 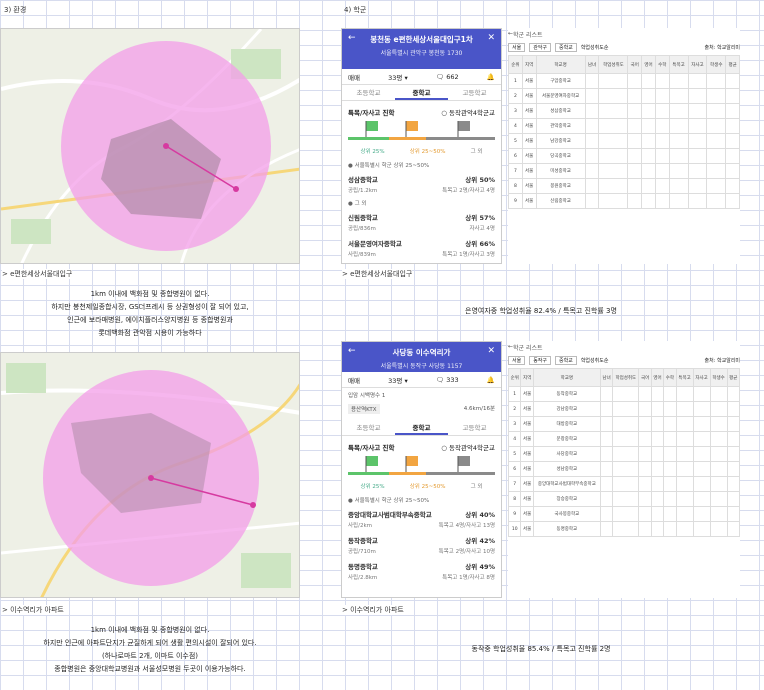 What do you see at coordinates (367, 396) in the screenshot?
I see `extra-label: 입암 시백명수 1` at bounding box center [367, 396].